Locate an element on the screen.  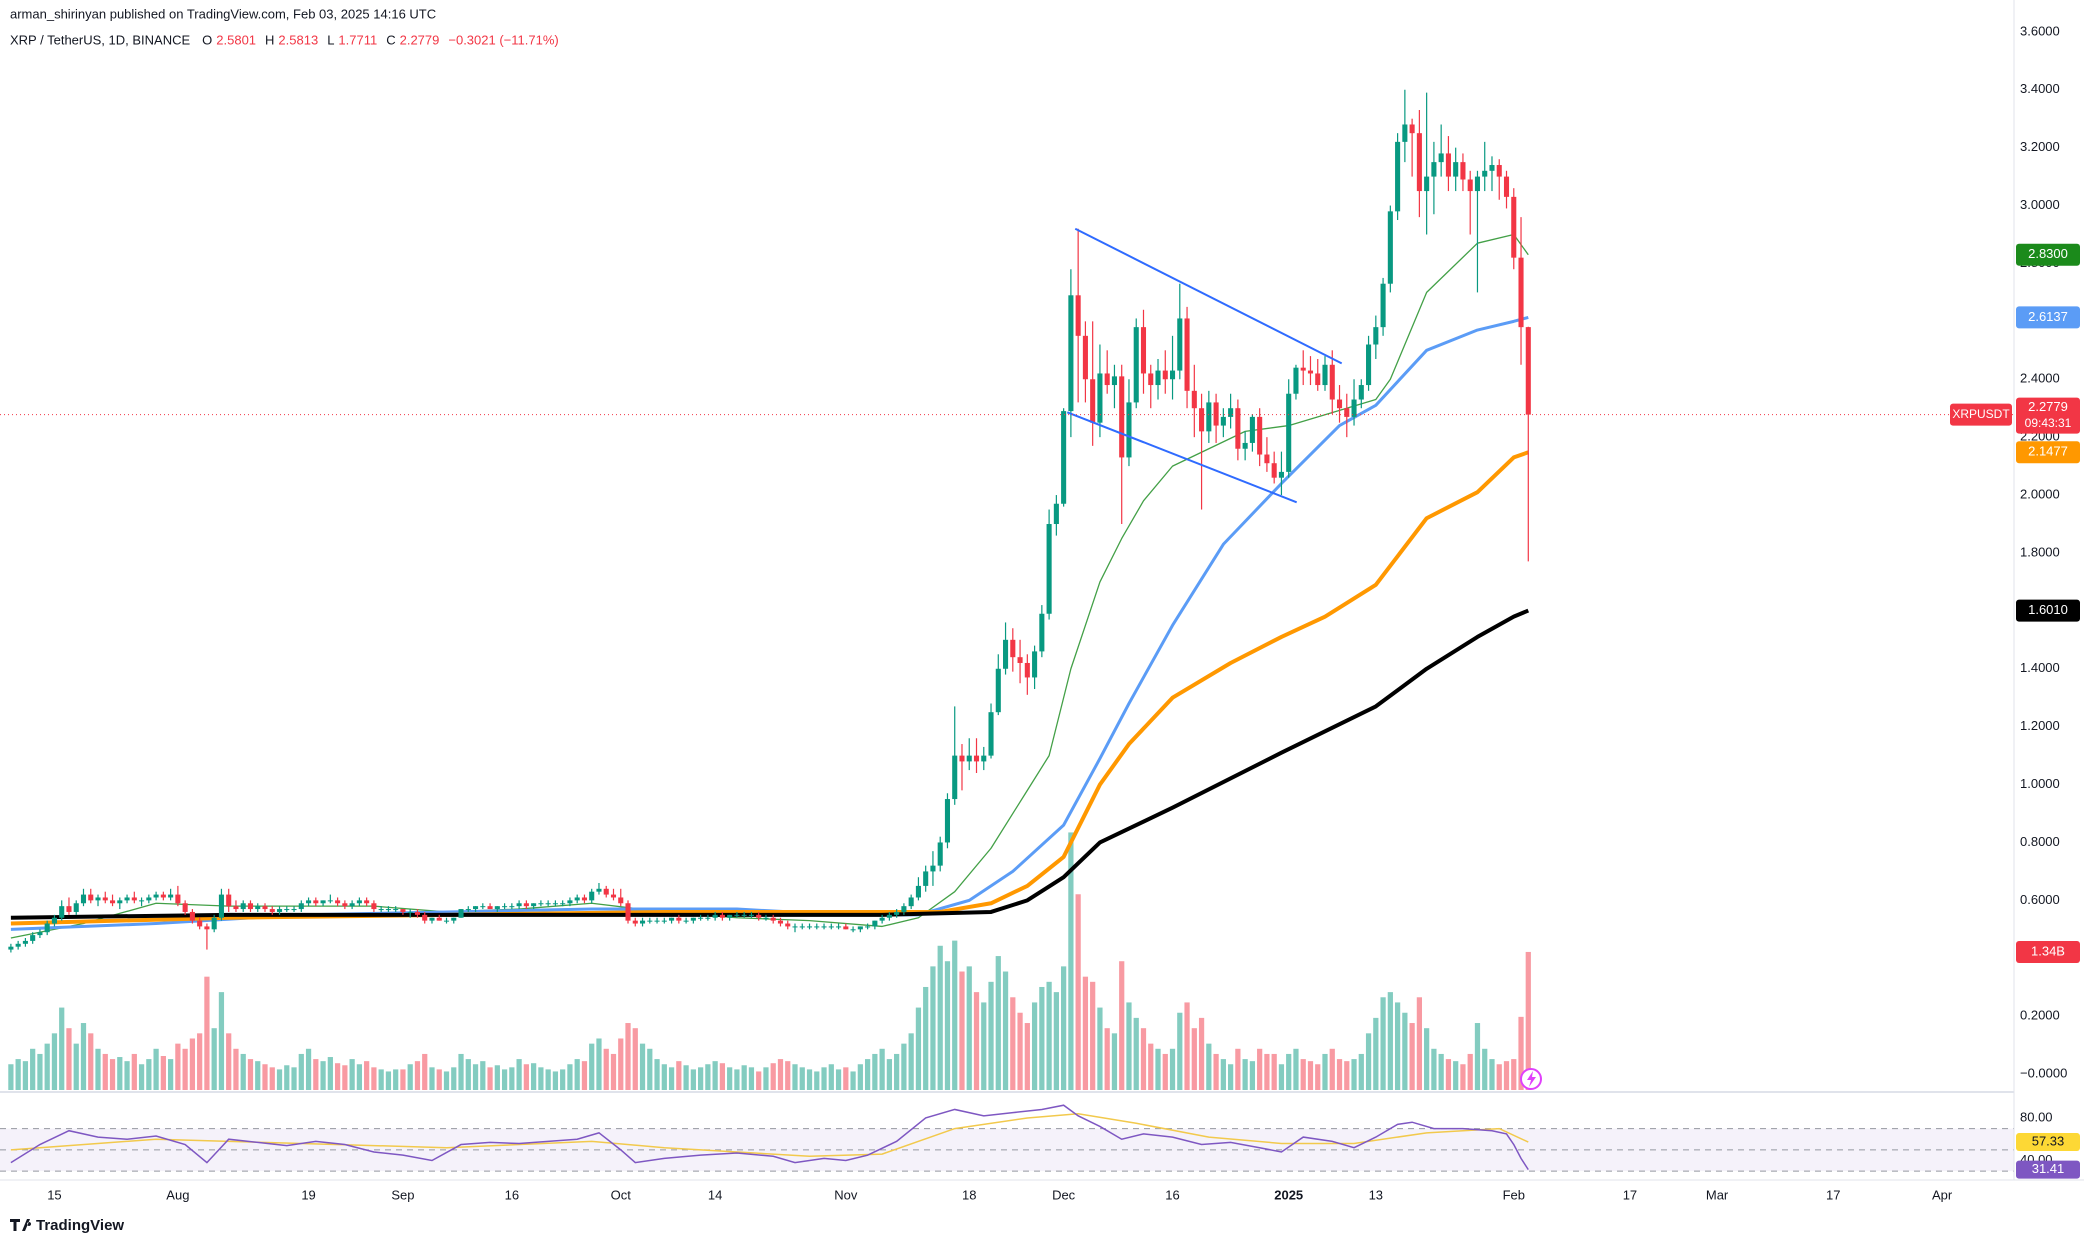
x-tick-label: Apr is located at coordinates (1942, 1194).